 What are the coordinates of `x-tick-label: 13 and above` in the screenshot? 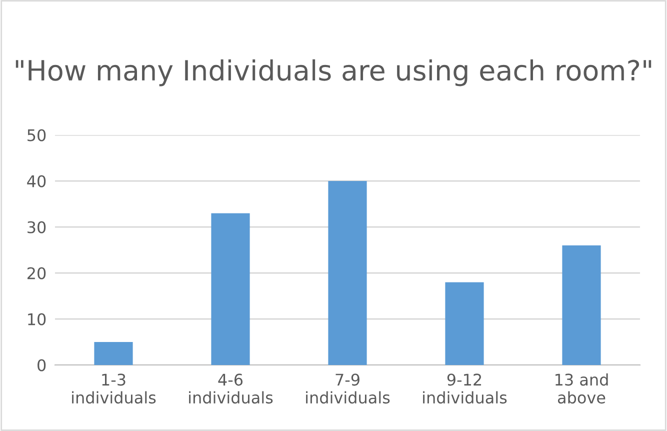 It's located at (582, 388).